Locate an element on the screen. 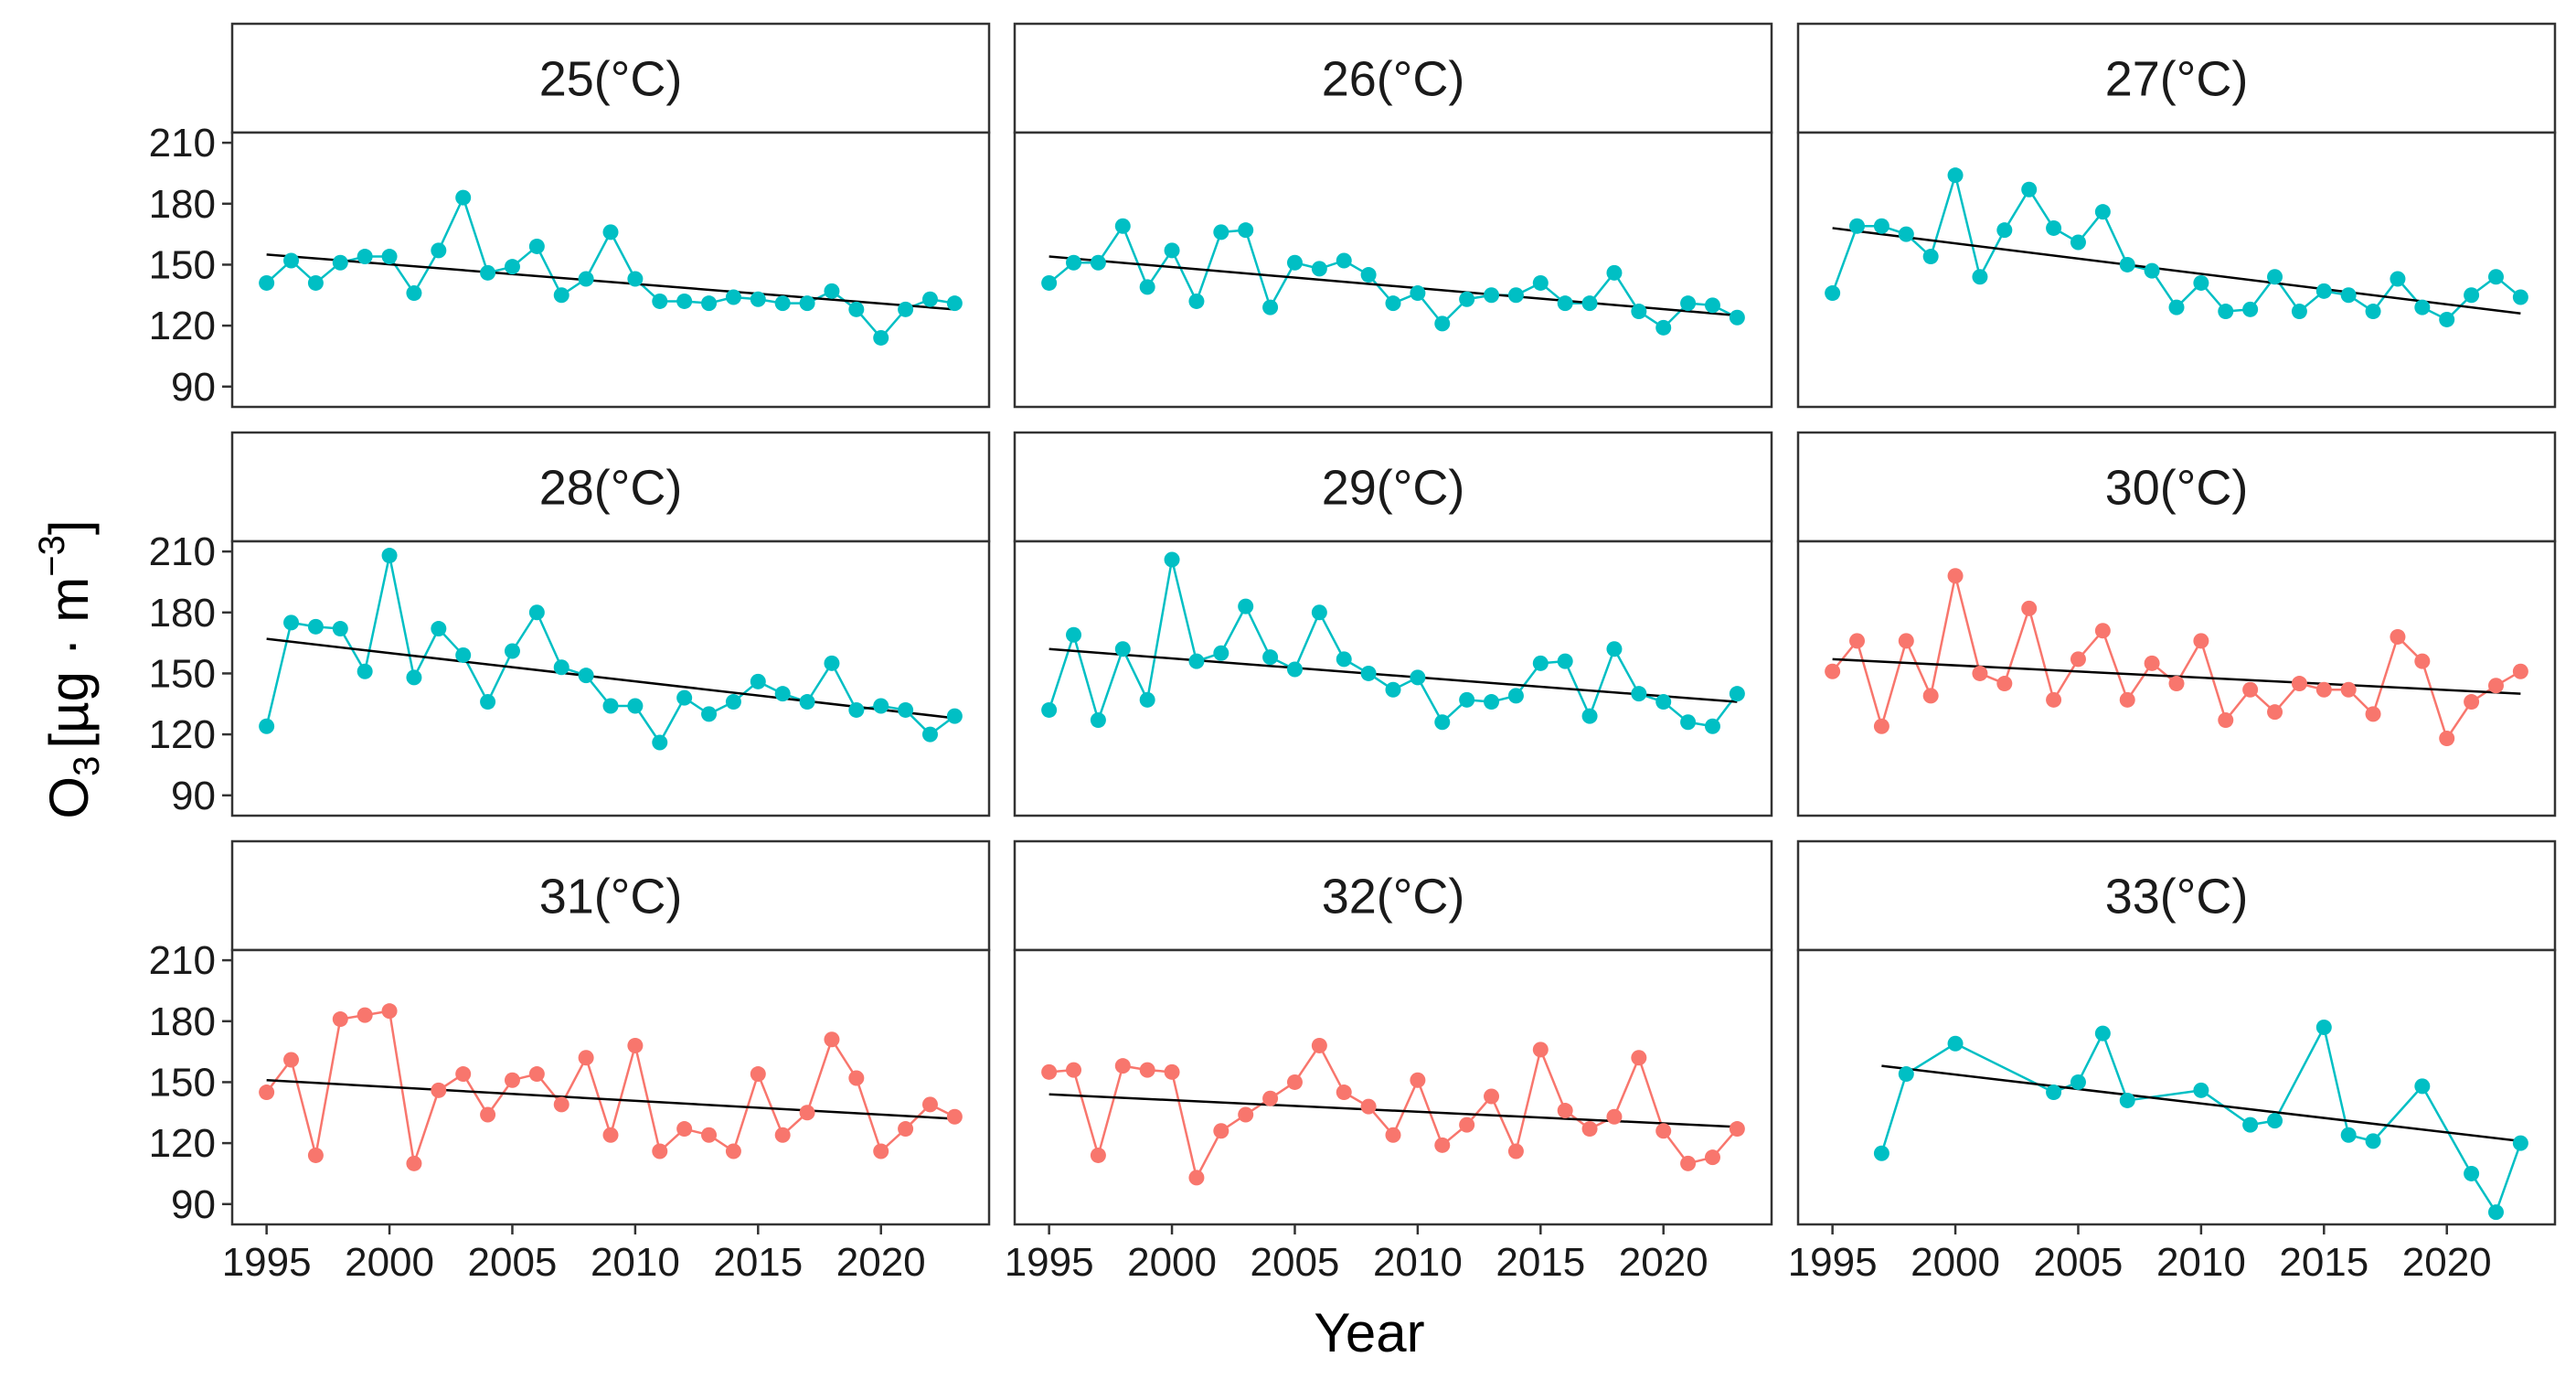  panel: 28(°C) 90 120 150 180 210 is located at coordinates (570, 624).